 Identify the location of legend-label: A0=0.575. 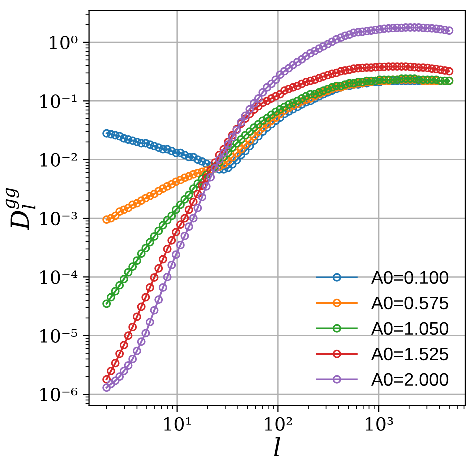
(409, 303).